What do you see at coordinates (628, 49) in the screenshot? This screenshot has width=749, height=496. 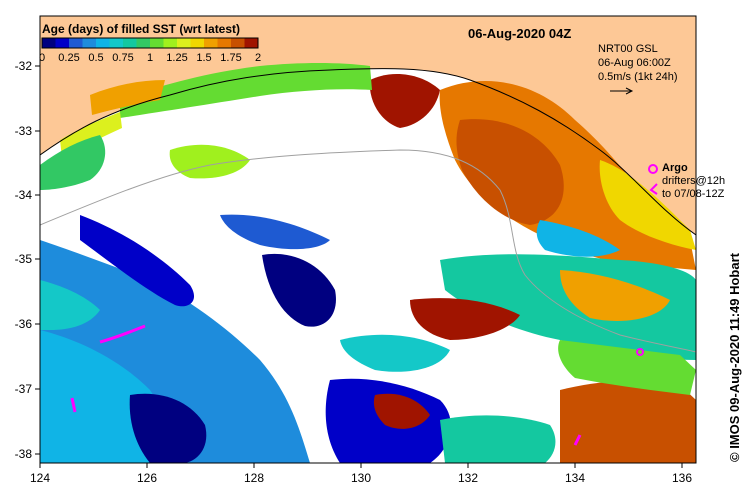 I see `current-info-line1: NRT00 GSL` at bounding box center [628, 49].